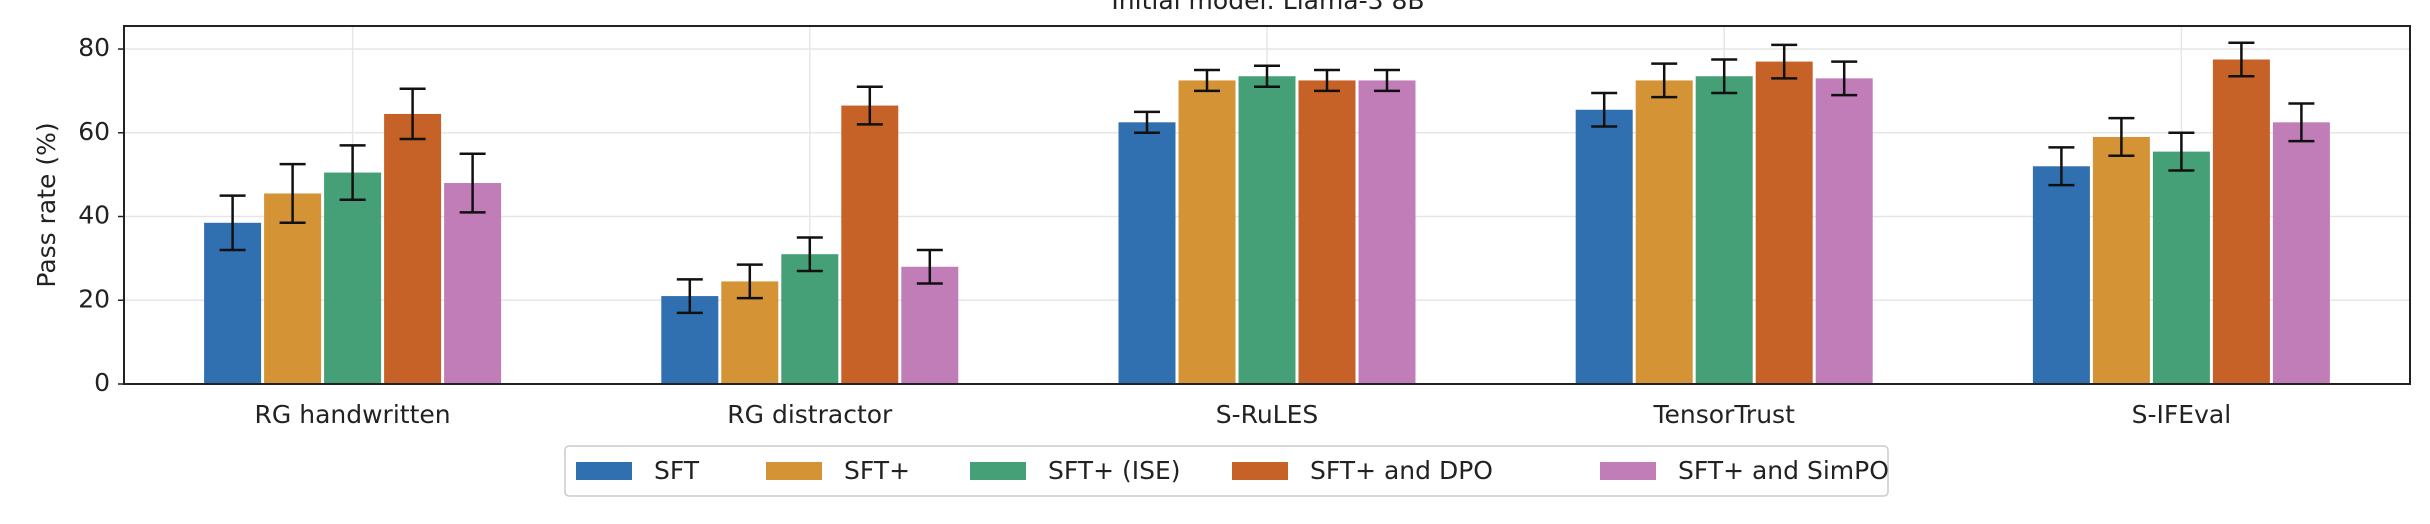 Image resolution: width=2430 pixels, height=524 pixels. I want to click on x-tick-label: RG handwritten, so click(353, 414).